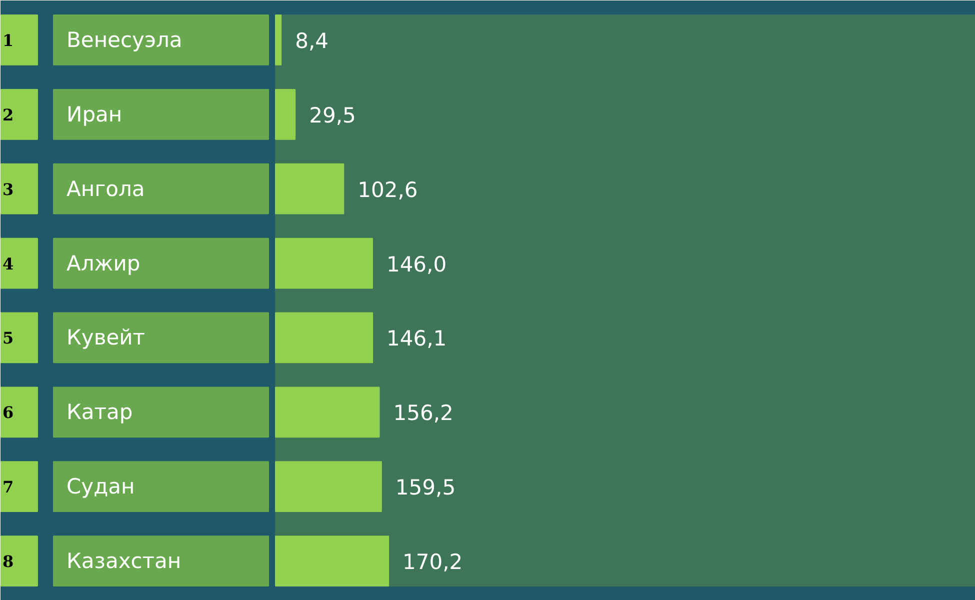 The height and width of the screenshot is (600, 975). Describe the element at coordinates (8, 412) in the screenshot. I see `text: 6` at that location.